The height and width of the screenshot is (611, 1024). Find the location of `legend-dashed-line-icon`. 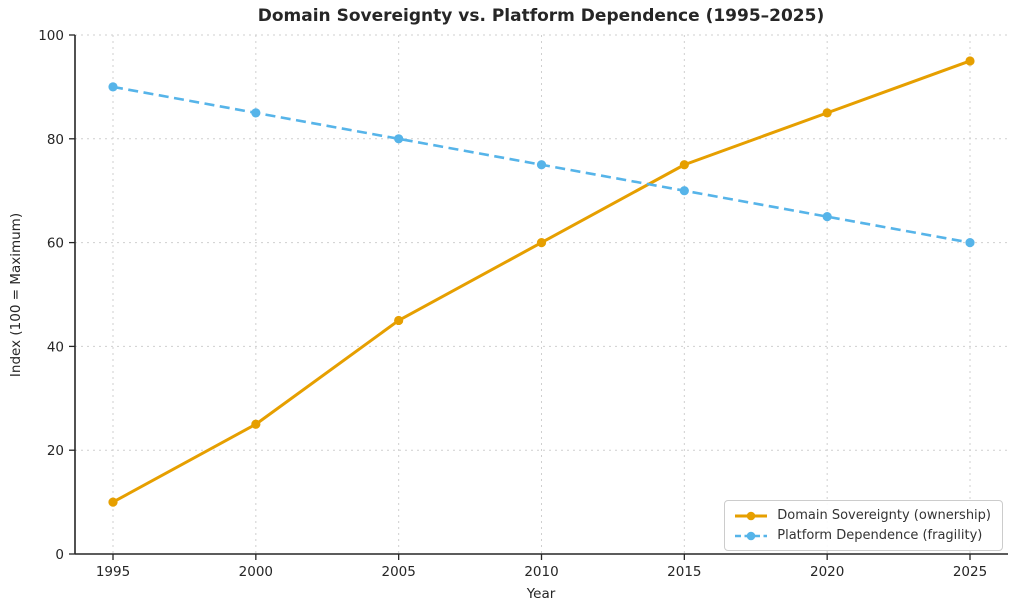

legend-dashed-line-icon is located at coordinates (751, 535).